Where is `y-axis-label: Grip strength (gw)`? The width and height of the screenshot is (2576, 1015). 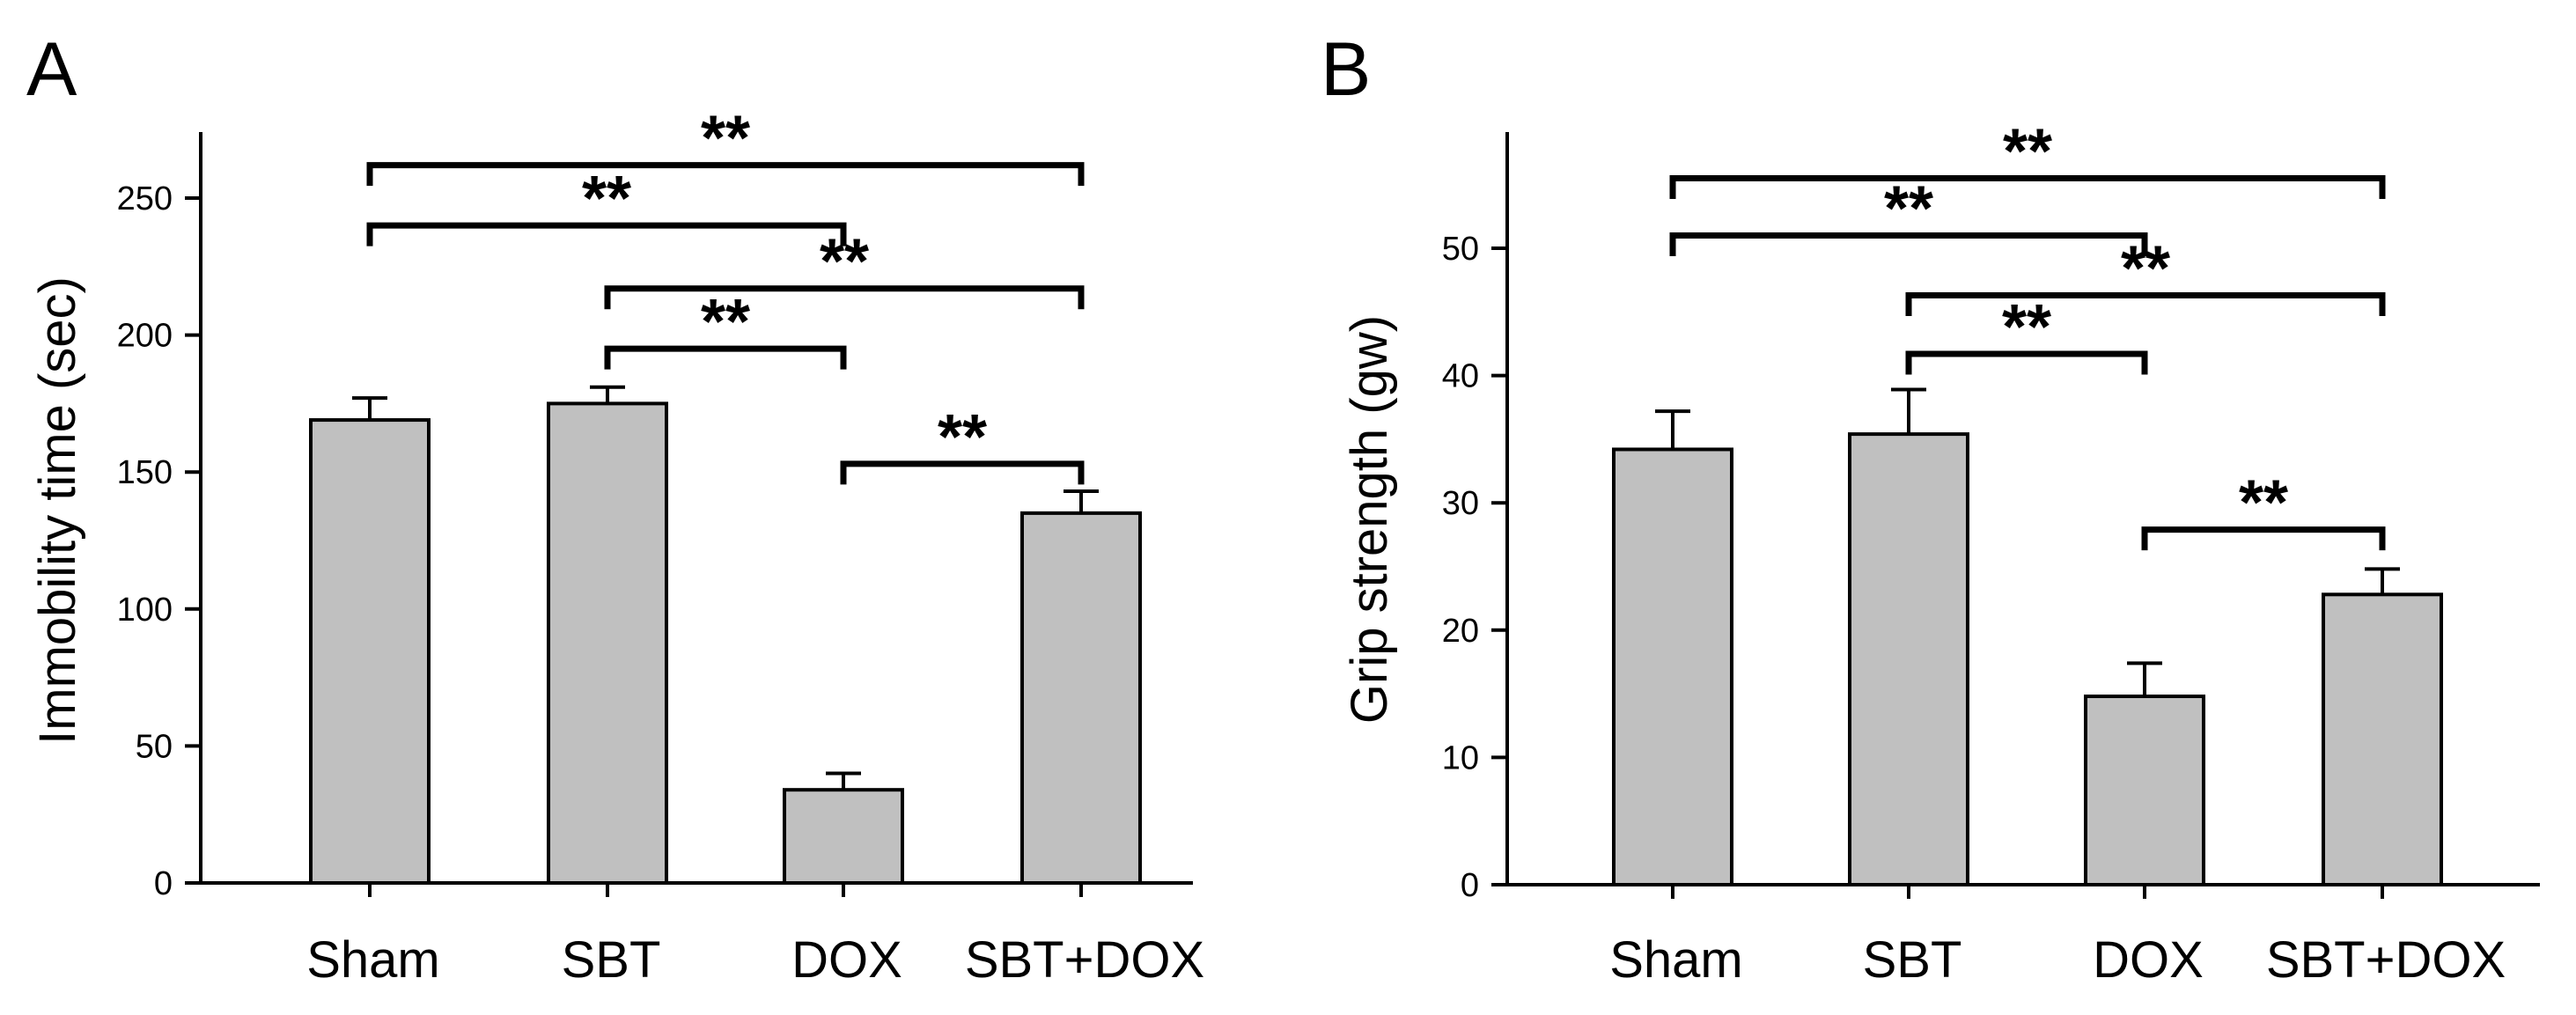 y-axis-label: Grip strength (gw) is located at coordinates (1370, 519).